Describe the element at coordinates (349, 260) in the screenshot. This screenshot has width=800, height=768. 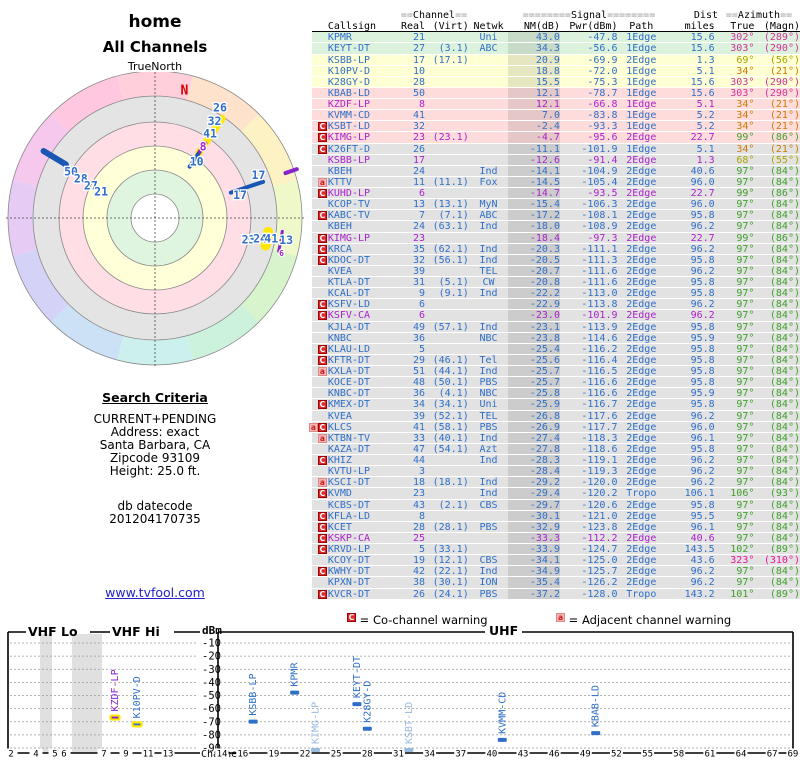
I see `cell-cs: KDOC-DT` at that location.